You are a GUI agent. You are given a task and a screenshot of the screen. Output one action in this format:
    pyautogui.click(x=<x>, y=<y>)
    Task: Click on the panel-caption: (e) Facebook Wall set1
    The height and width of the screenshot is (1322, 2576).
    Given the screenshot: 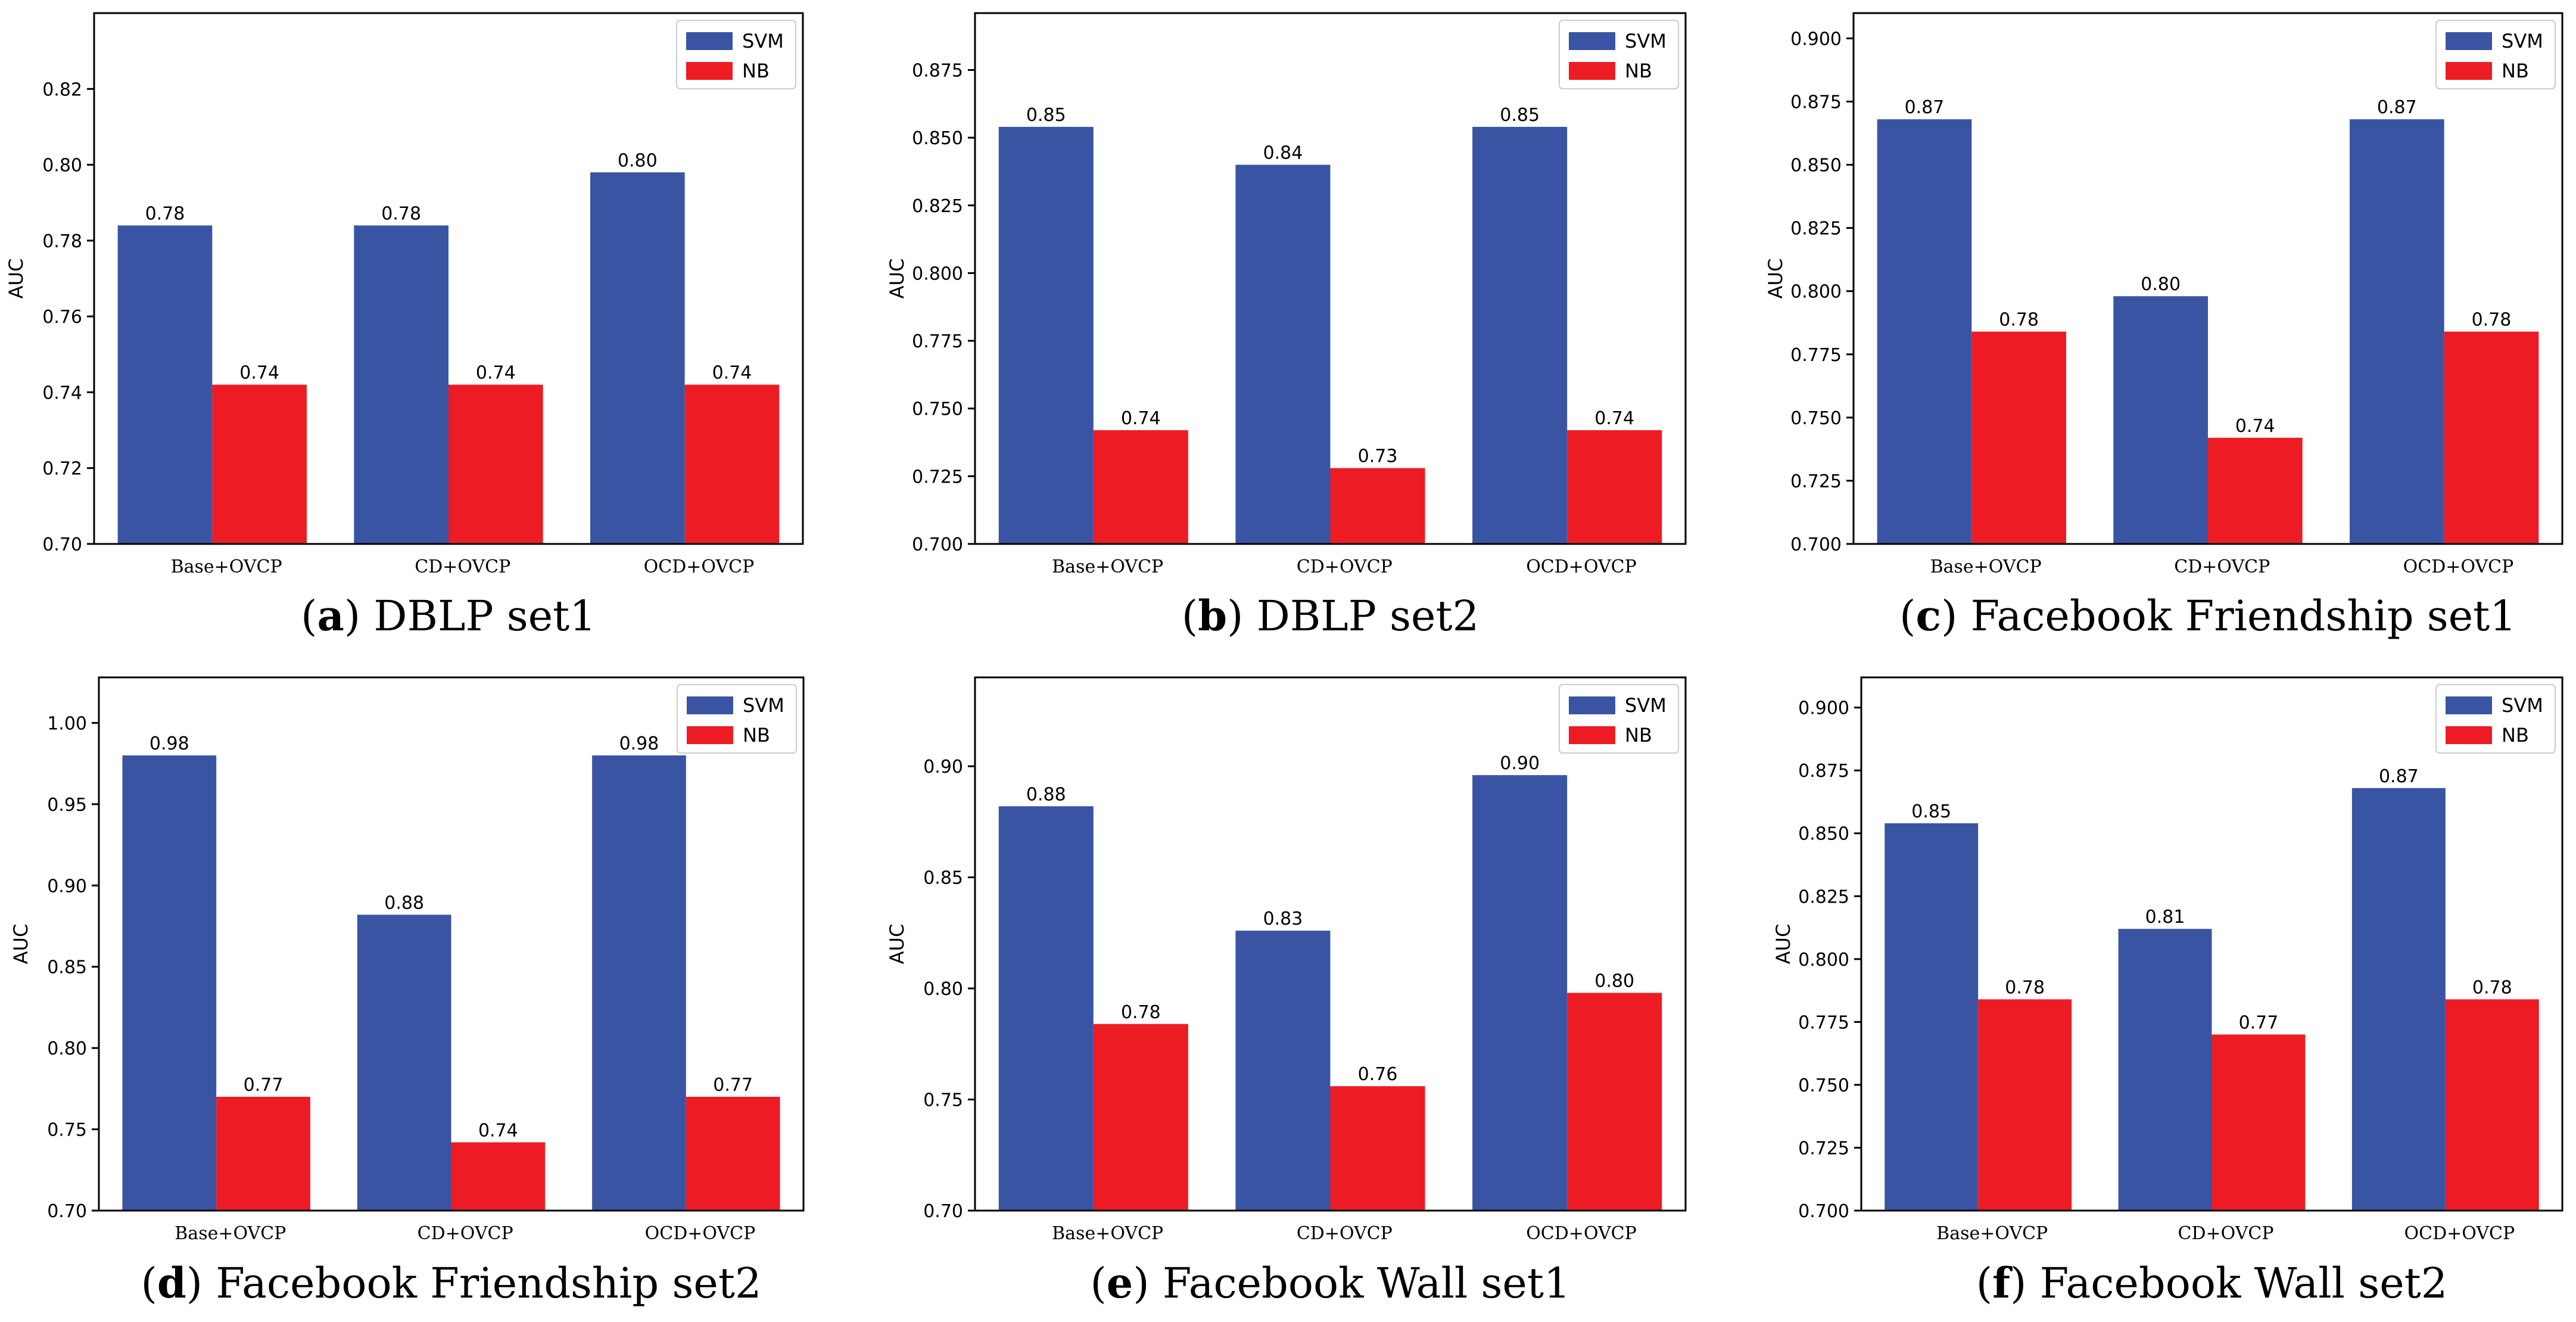 What is the action you would take?
    pyautogui.click(x=1330, y=1283)
    